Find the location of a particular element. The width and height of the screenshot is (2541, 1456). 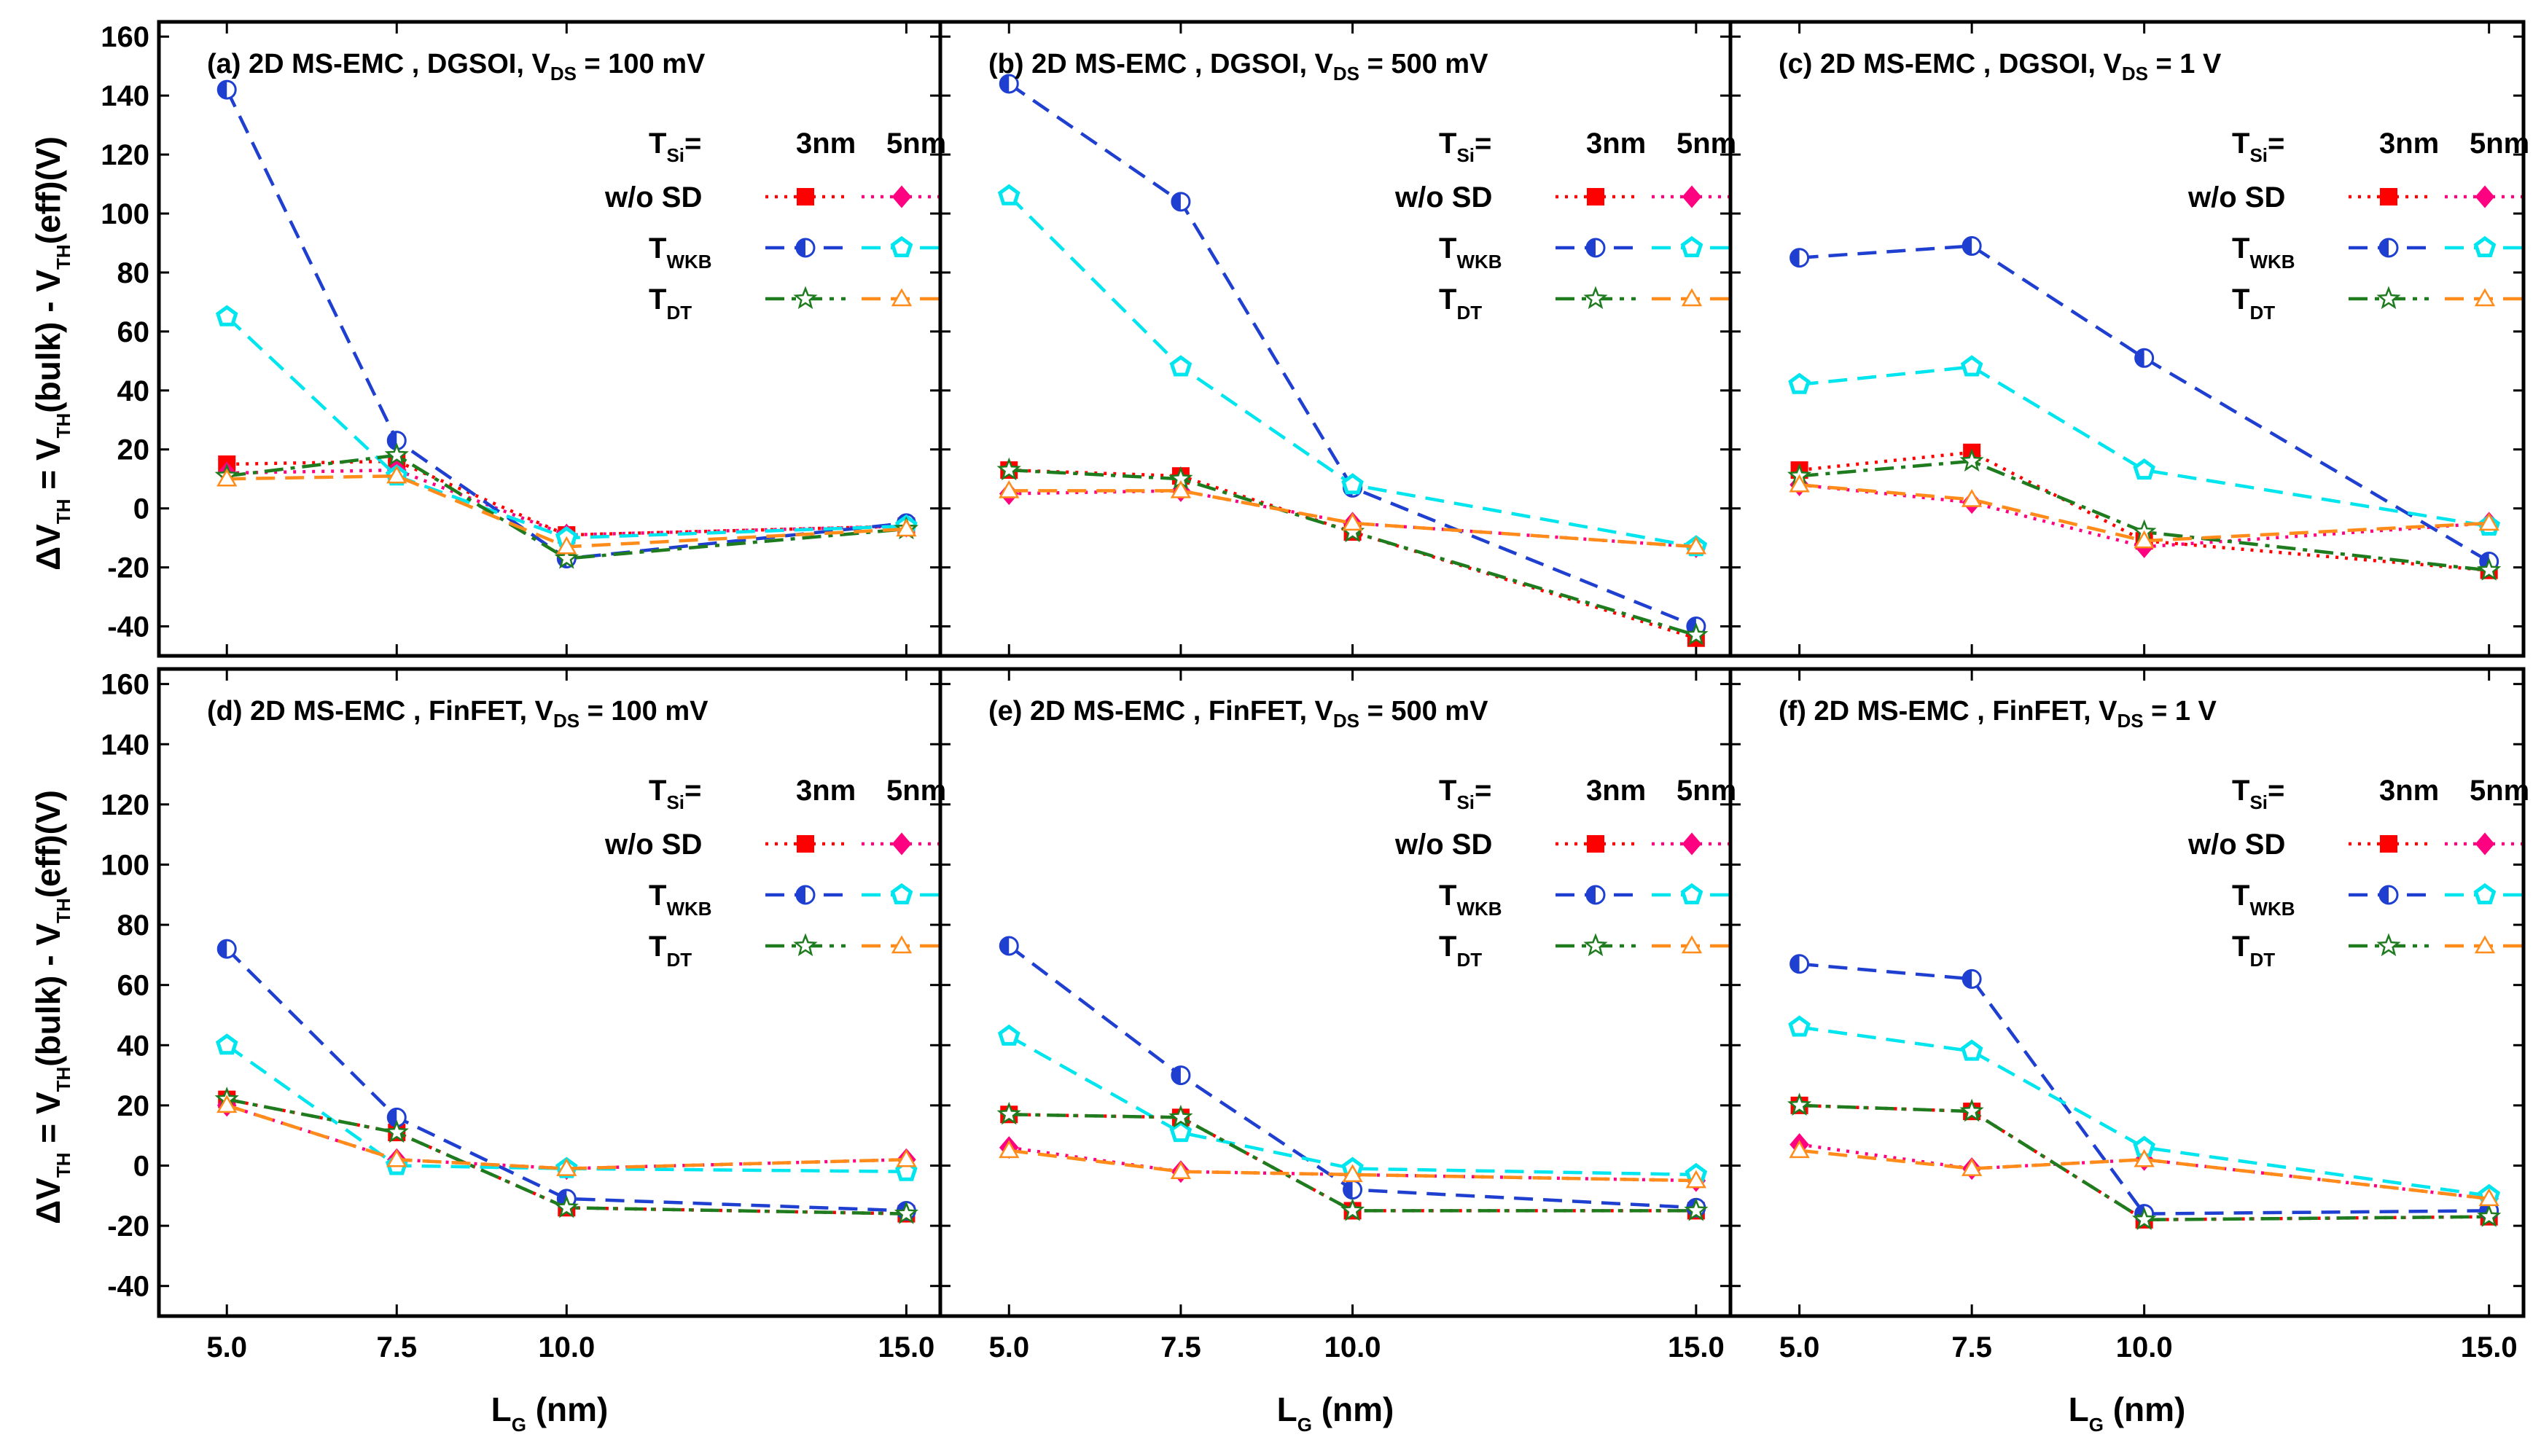

panel-title-part: = 100 mV is located at coordinates (641, 64).